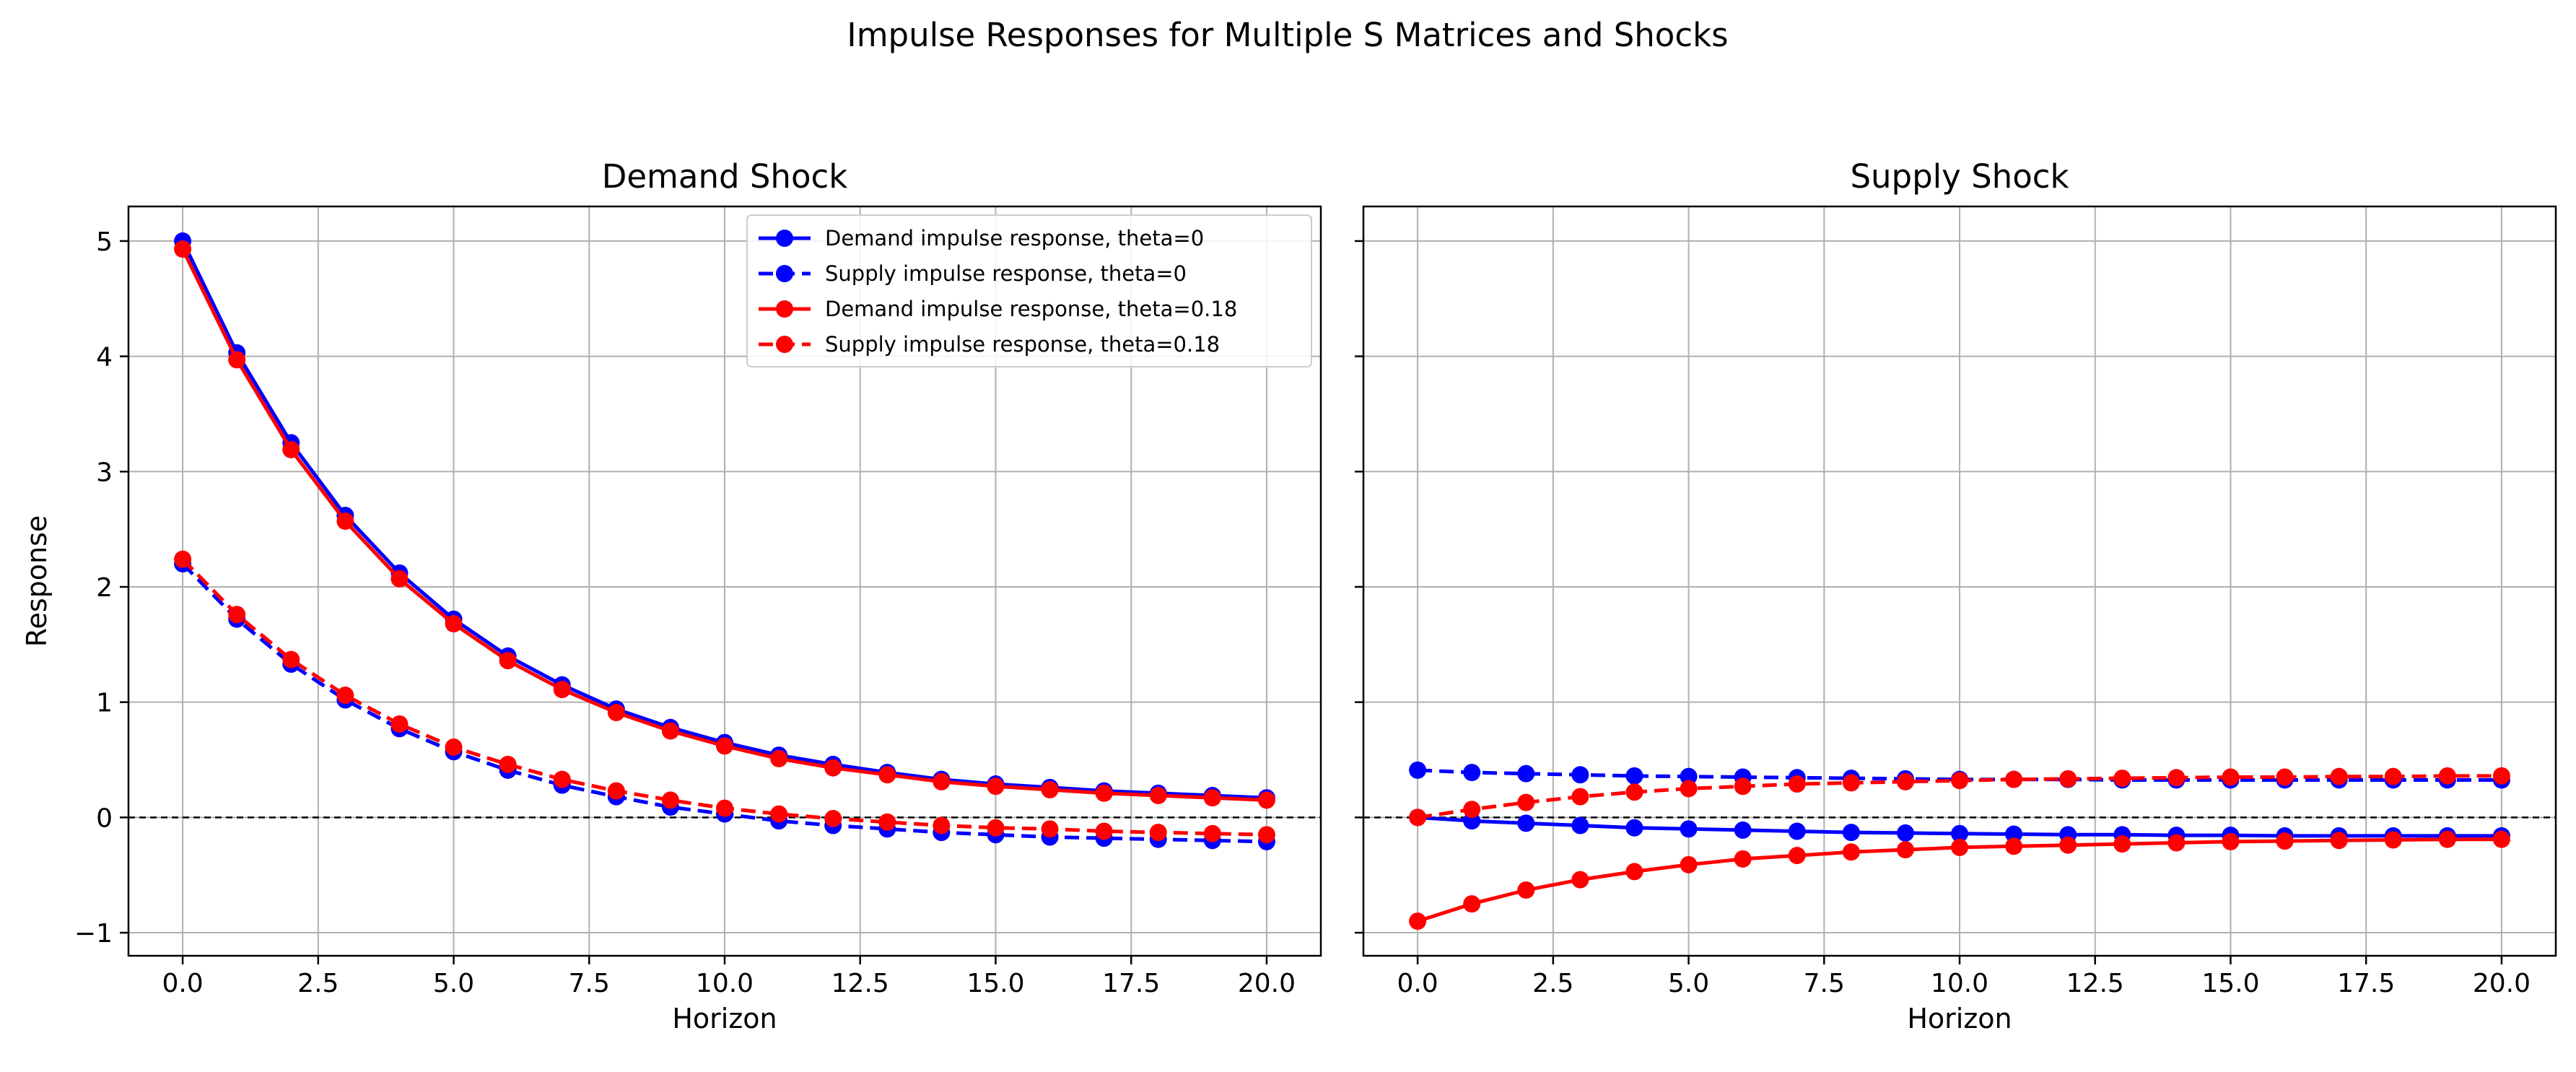  What do you see at coordinates (1022, 344) in the screenshot?
I see `legend-label: Supply impulse response, theta=0.18` at bounding box center [1022, 344].